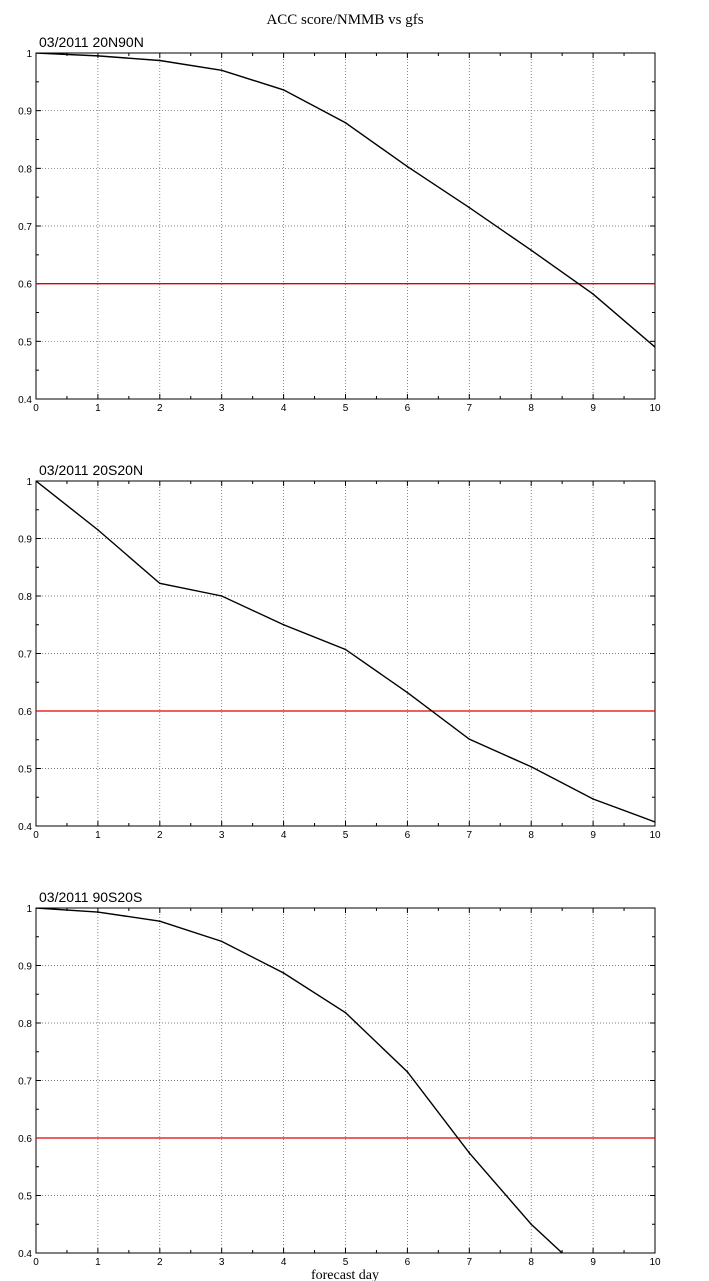 The height and width of the screenshot is (1281, 709). I want to click on figure-title: ACC score/NMMB vs gfs, so click(344, 20).